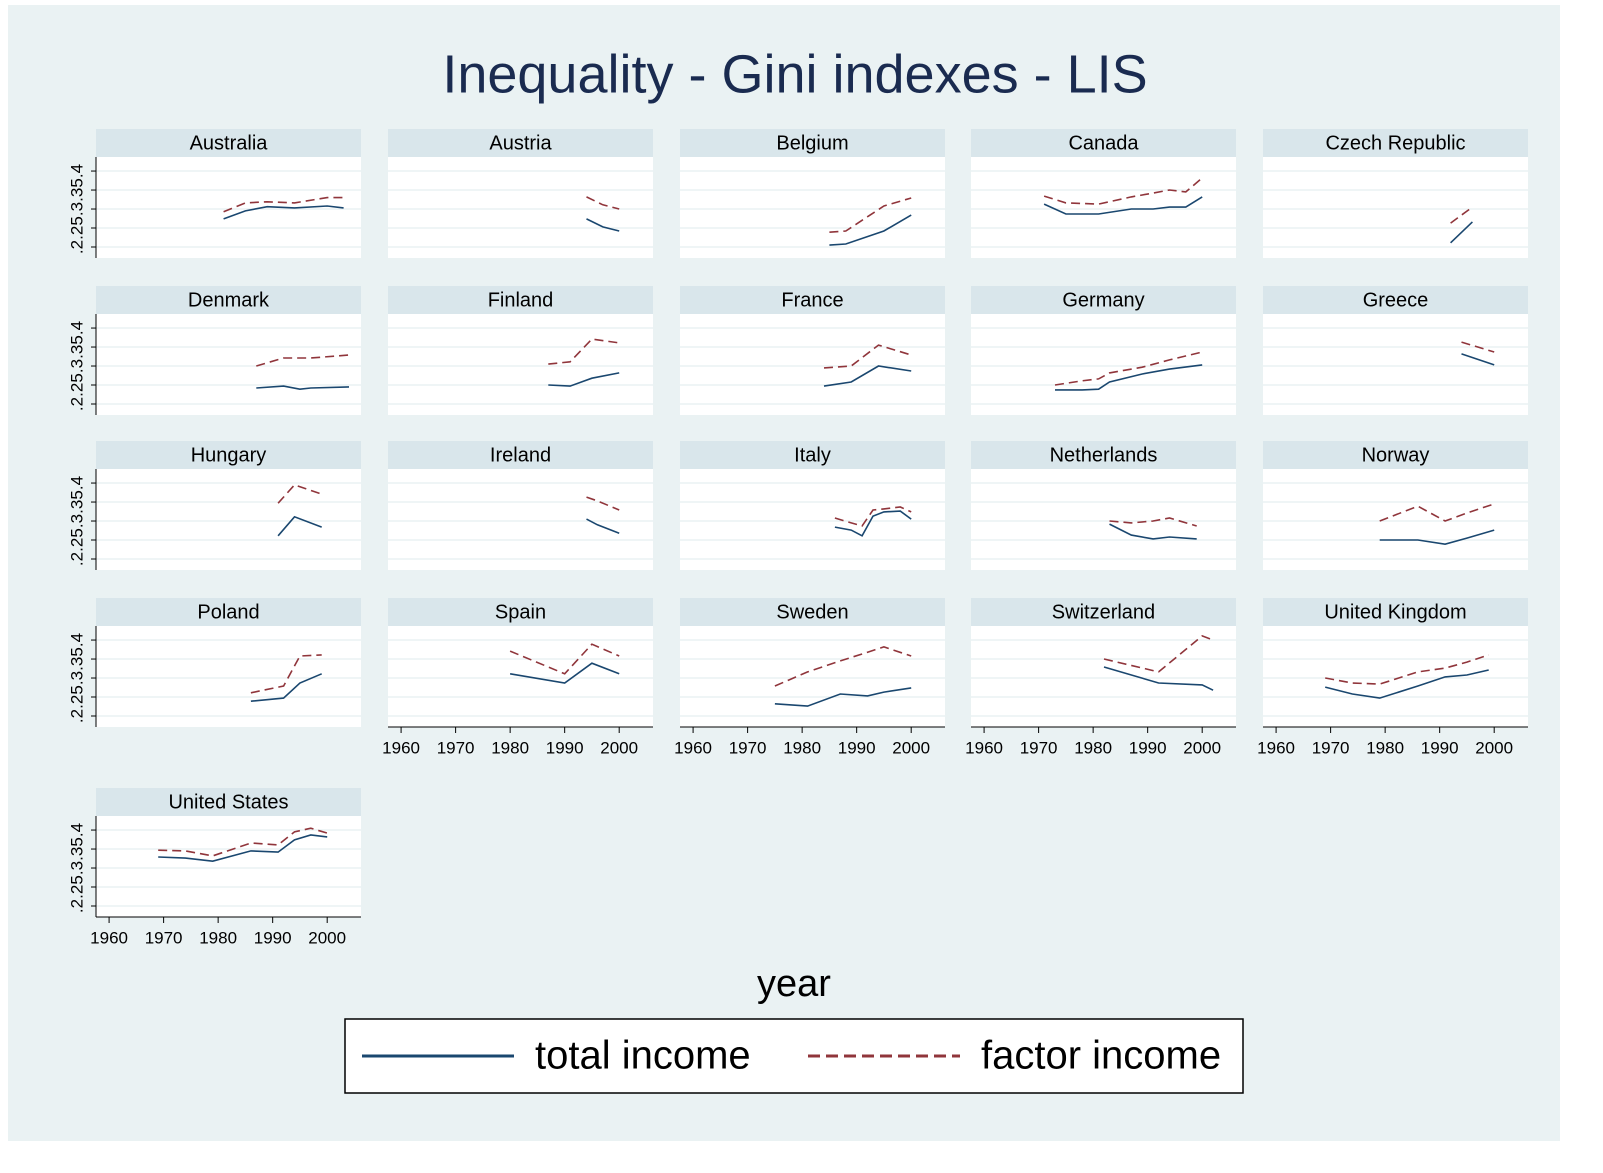 This screenshot has height=1173, width=1603. I want to click on panel-title: Sweden, so click(812, 612).